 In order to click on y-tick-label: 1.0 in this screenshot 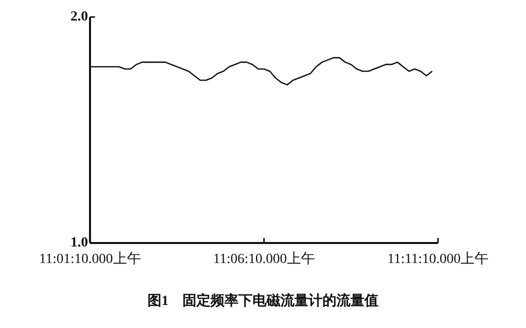, I will do `click(79, 243)`.